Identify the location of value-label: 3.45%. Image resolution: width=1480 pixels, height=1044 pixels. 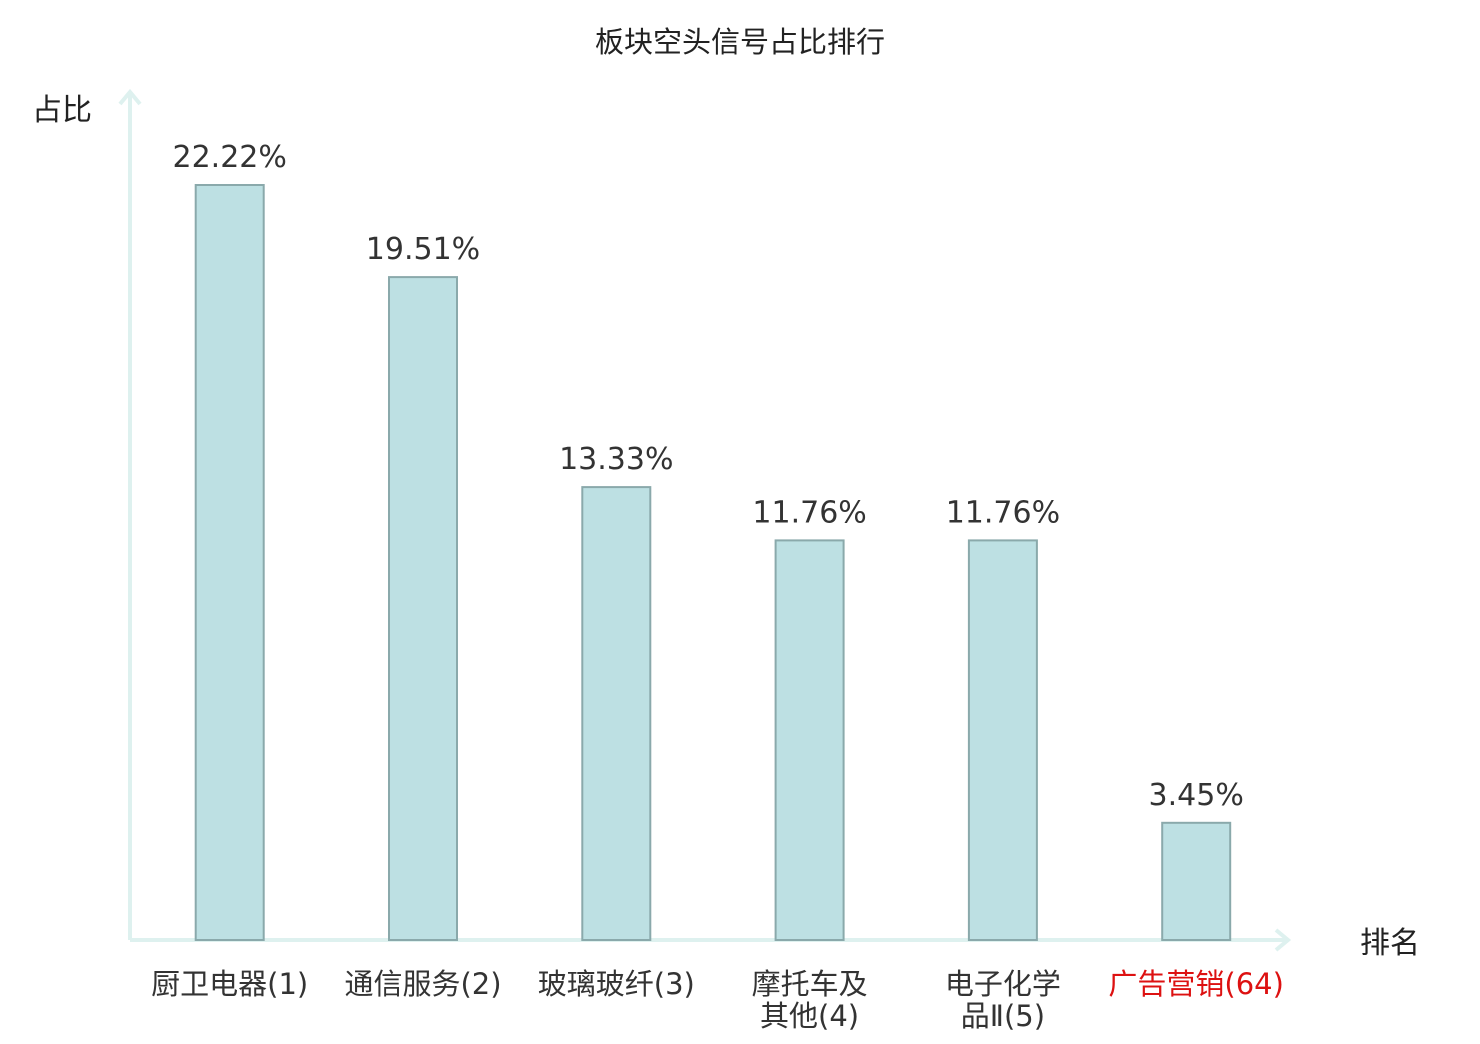
(1196, 795).